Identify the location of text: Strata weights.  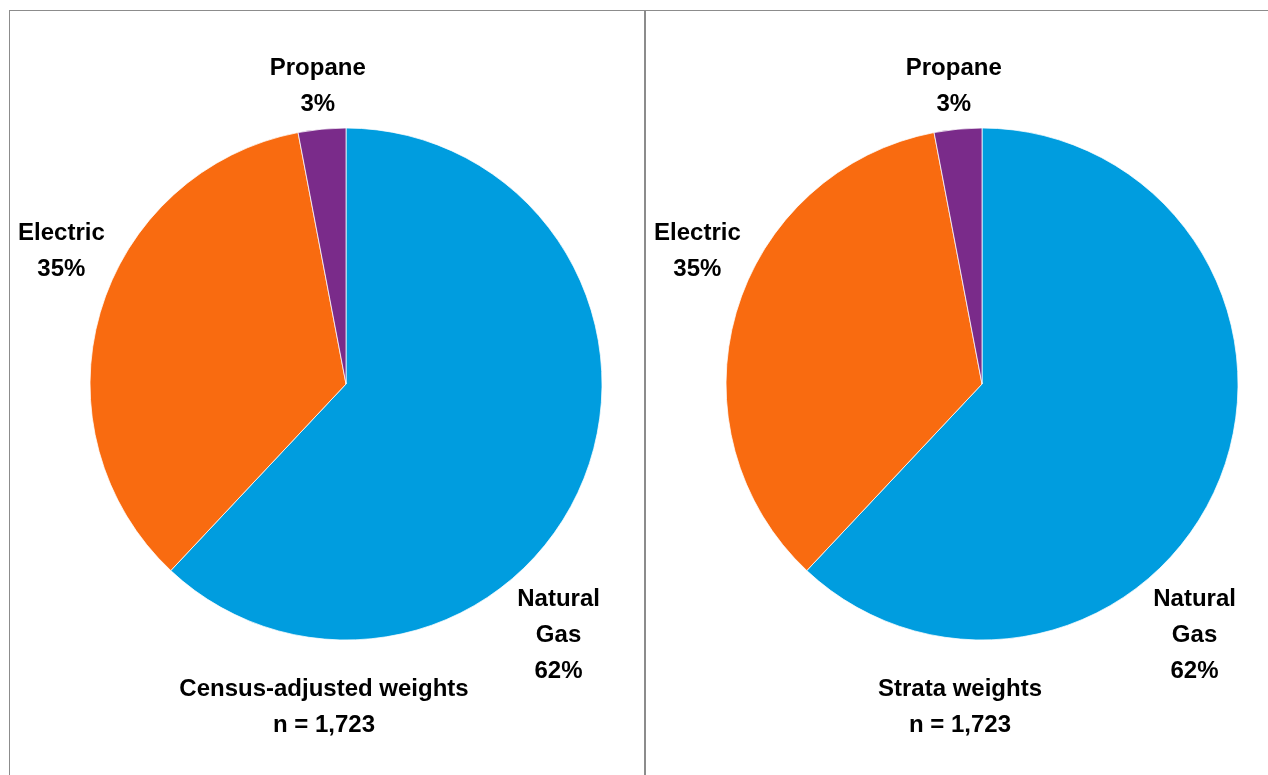
(960, 688).